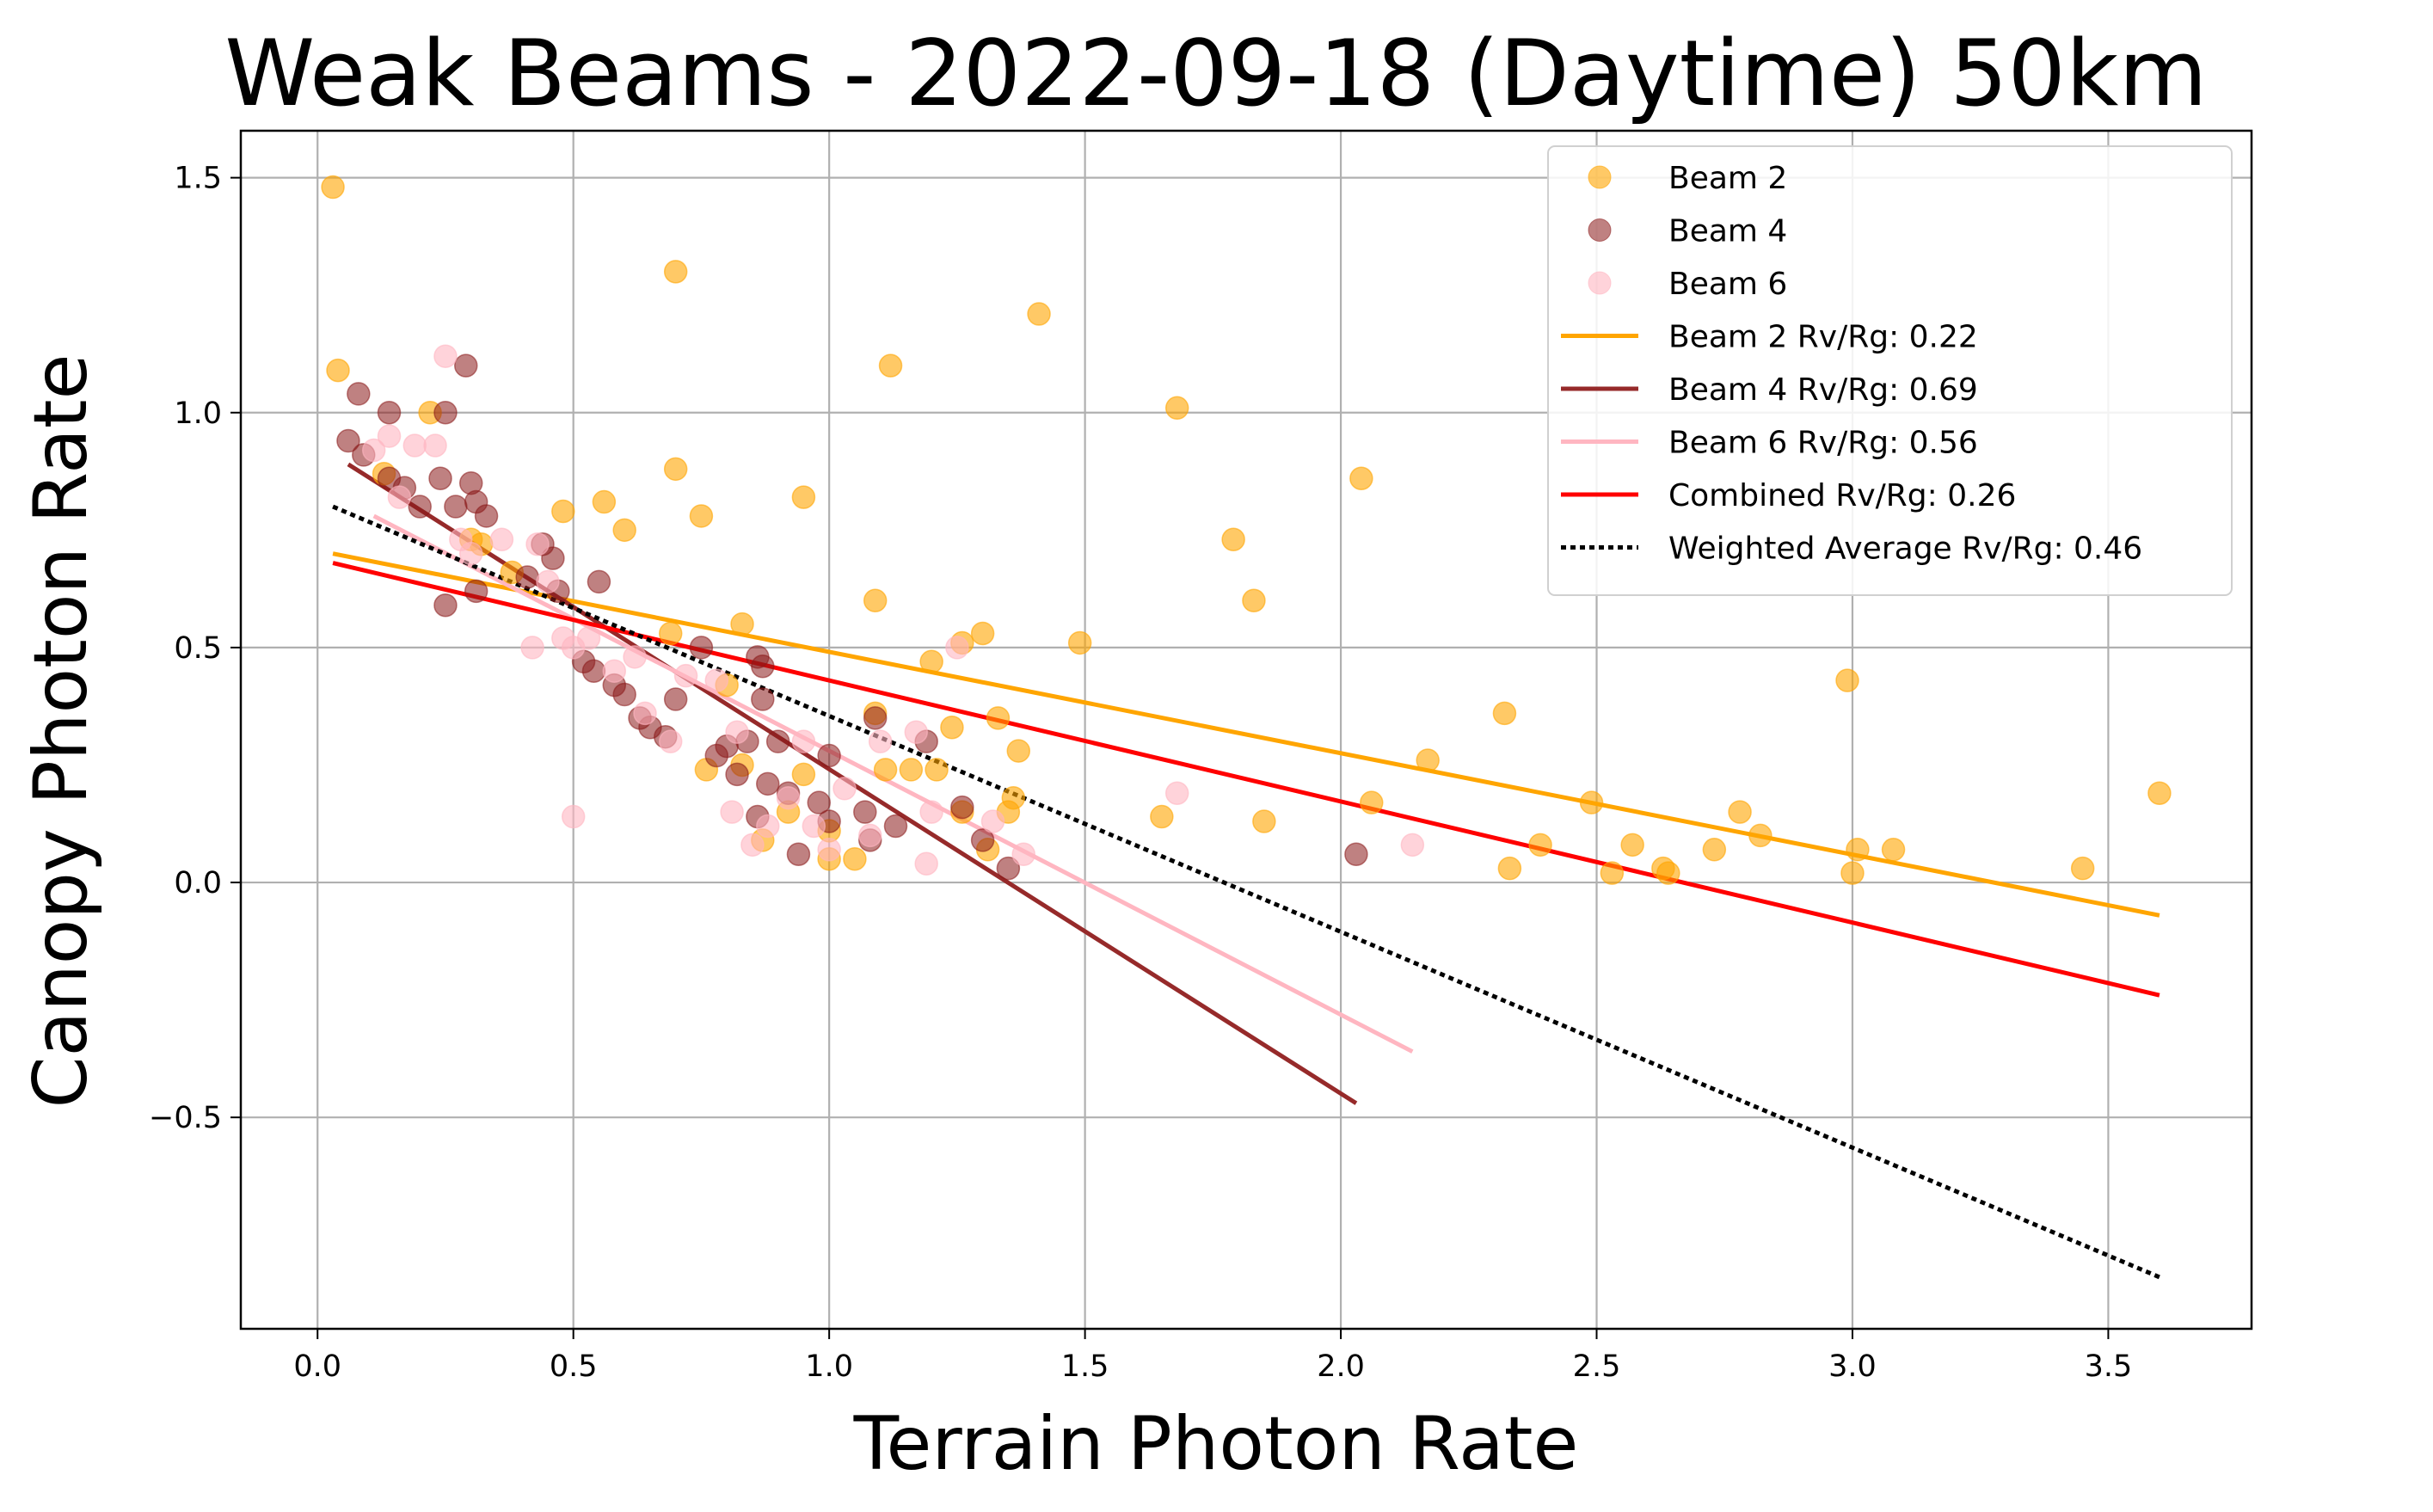 This screenshot has width=2433, height=1512. I want to click on chart-title: Weak Beams - 2022-09-18 (Daytime) 50km, so click(1215, 74).